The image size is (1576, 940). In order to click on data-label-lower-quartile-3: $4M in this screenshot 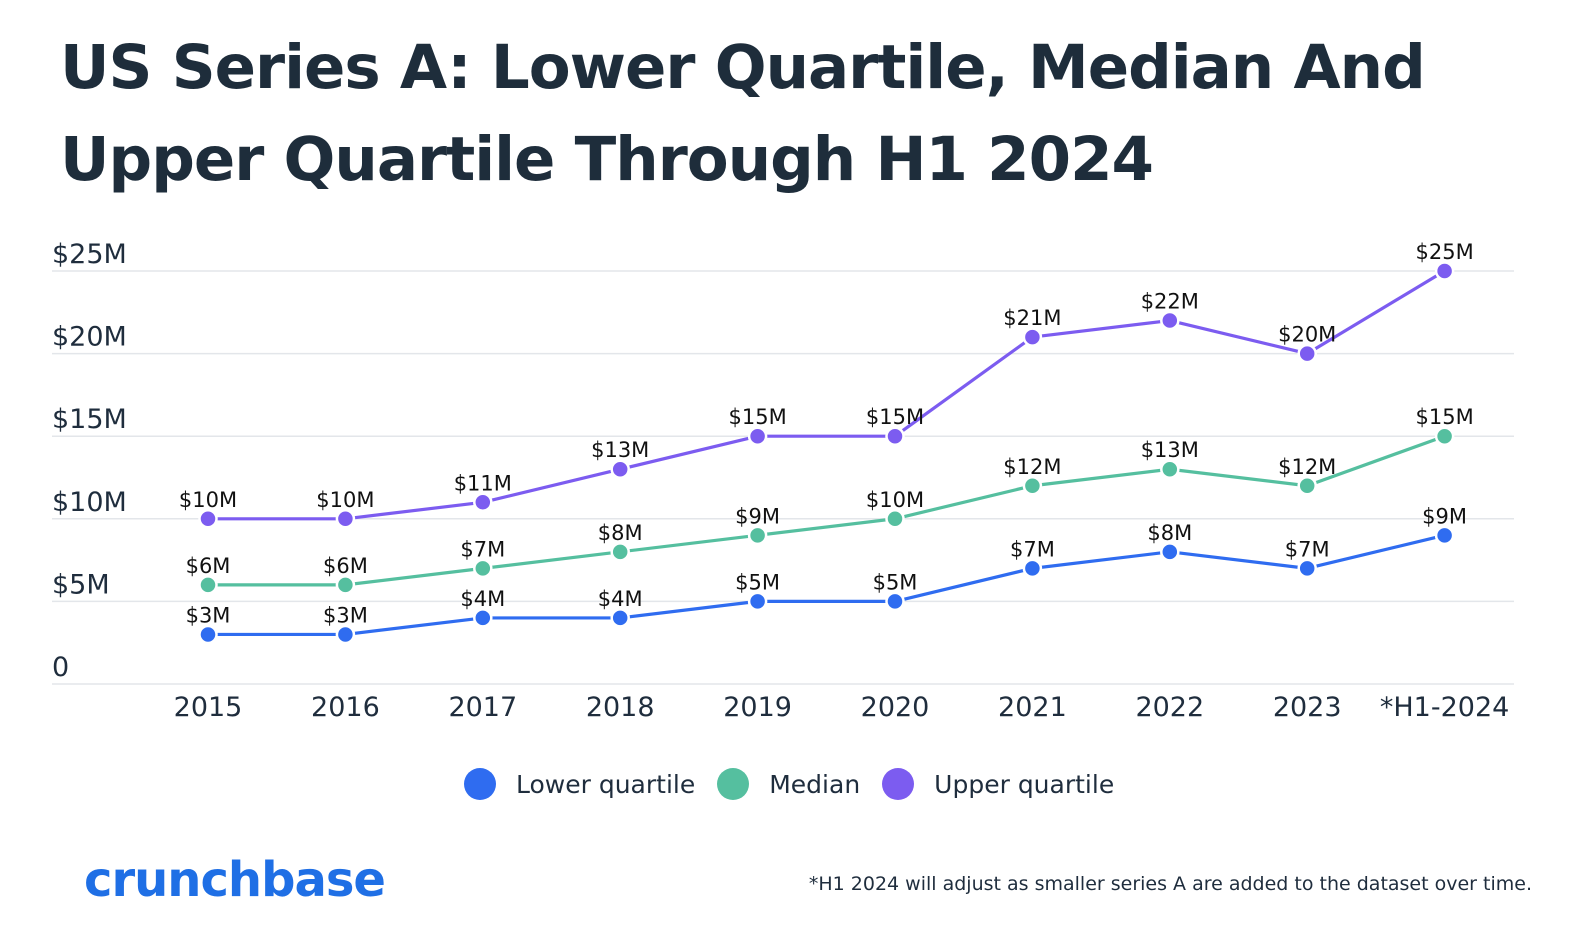, I will do `click(620, 599)`.